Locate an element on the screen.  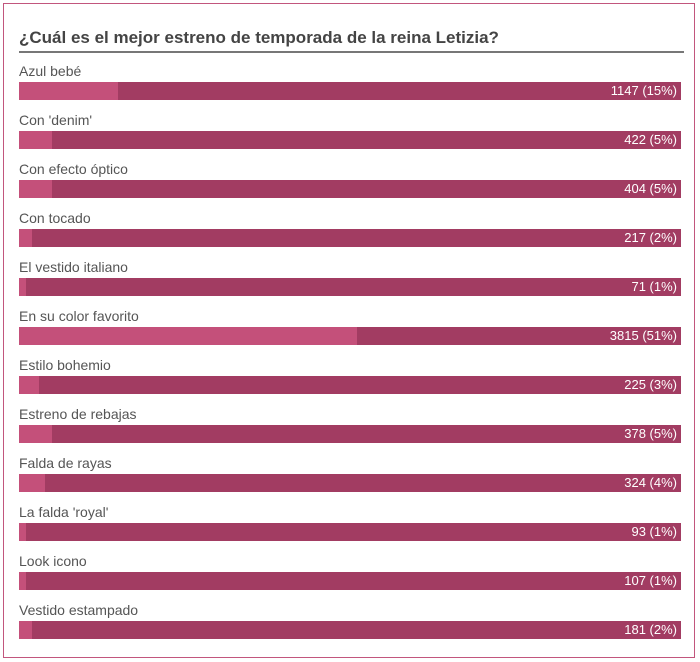
poll-option: Falda de rayas 324 (4%) is located at coordinates (351, 478).